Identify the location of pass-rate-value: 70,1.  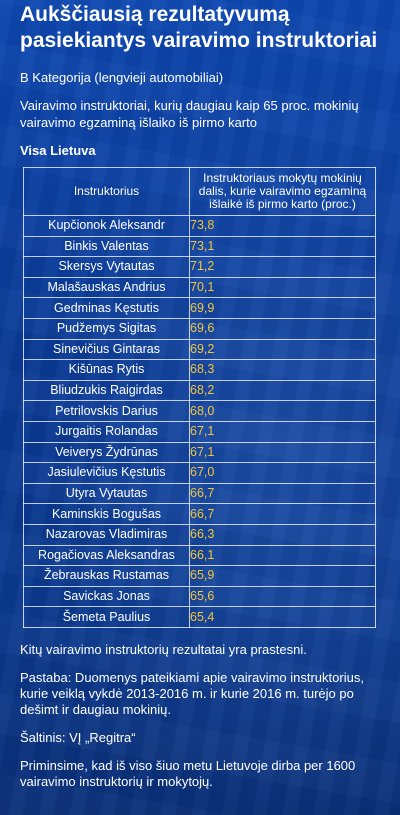
(282, 287).